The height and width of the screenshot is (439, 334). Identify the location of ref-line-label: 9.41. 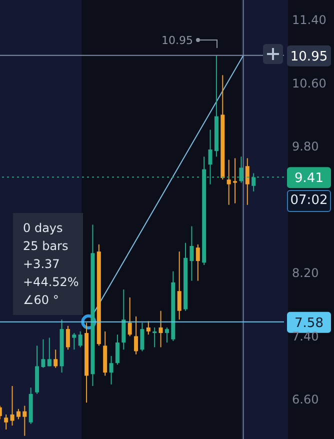
(309, 178).